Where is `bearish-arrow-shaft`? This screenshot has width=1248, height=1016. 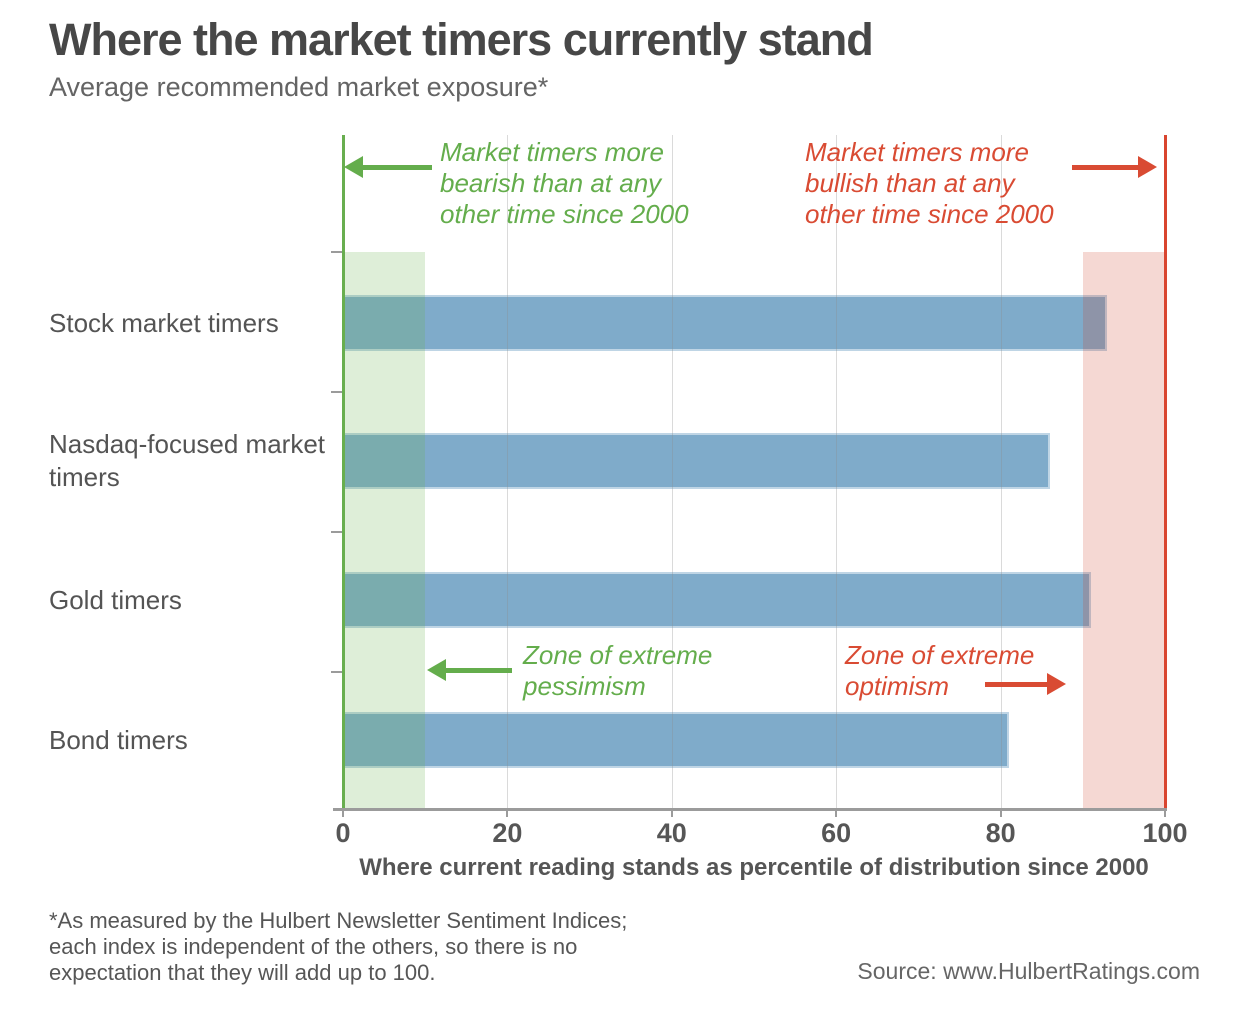 bearish-arrow-shaft is located at coordinates (396, 167).